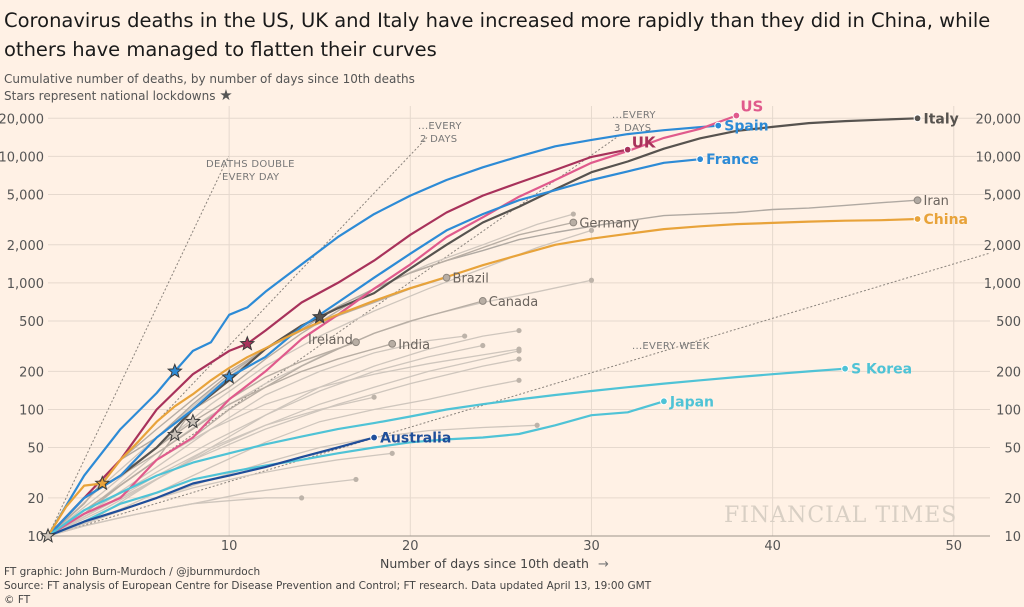 This screenshot has height=607, width=1024. What do you see at coordinates (251, 177) in the screenshot?
I see `doubling-reference-label: EVERY DAY` at bounding box center [251, 177].